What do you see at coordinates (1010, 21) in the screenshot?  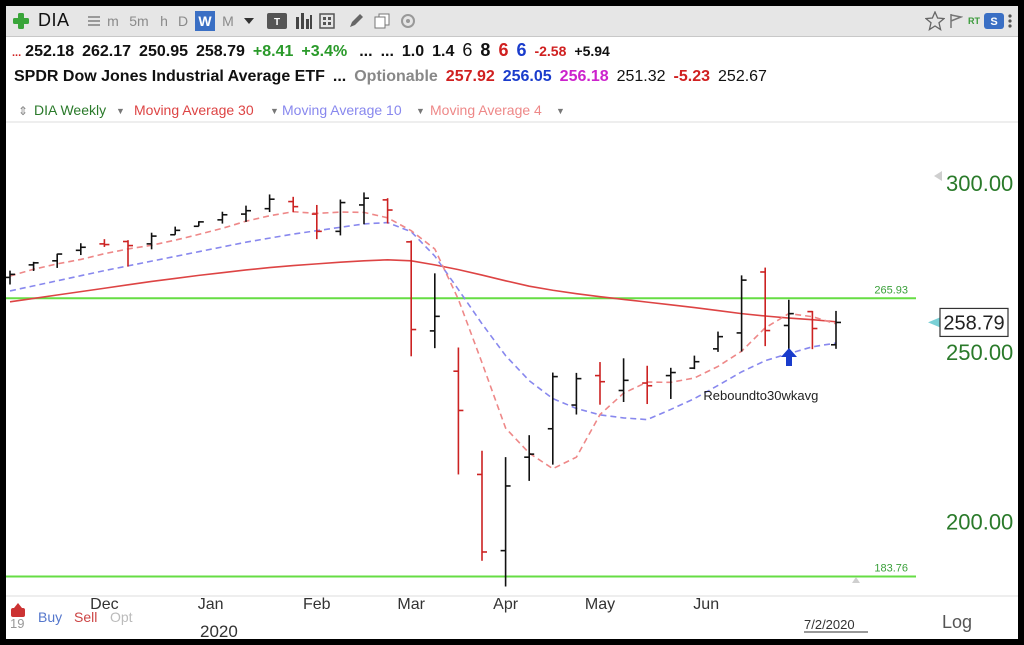 I see `overflow-icon` at bounding box center [1010, 21].